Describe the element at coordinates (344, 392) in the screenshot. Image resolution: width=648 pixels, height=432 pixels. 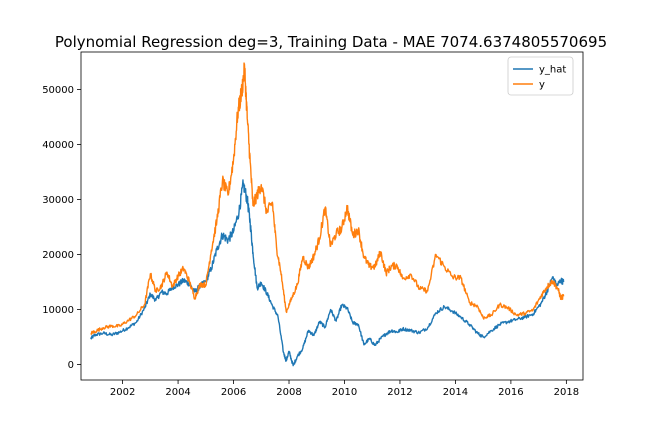
I see `x-tick-label: 2010` at that location.